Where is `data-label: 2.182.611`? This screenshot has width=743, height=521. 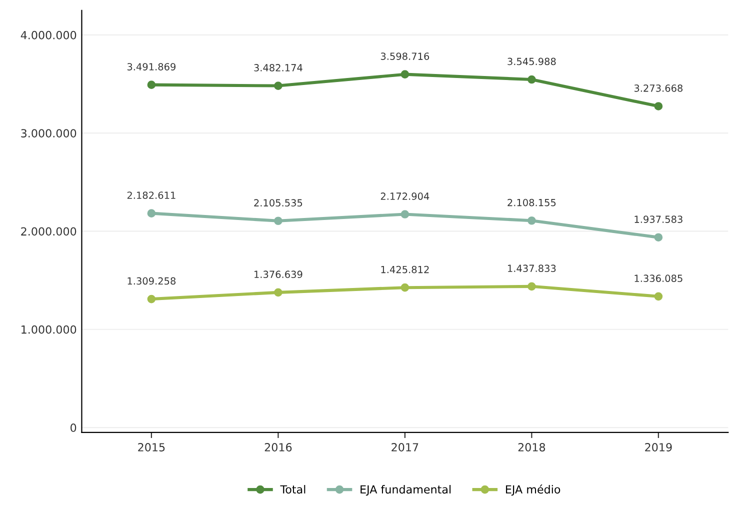 data-label: 2.182.611 is located at coordinates (151, 195).